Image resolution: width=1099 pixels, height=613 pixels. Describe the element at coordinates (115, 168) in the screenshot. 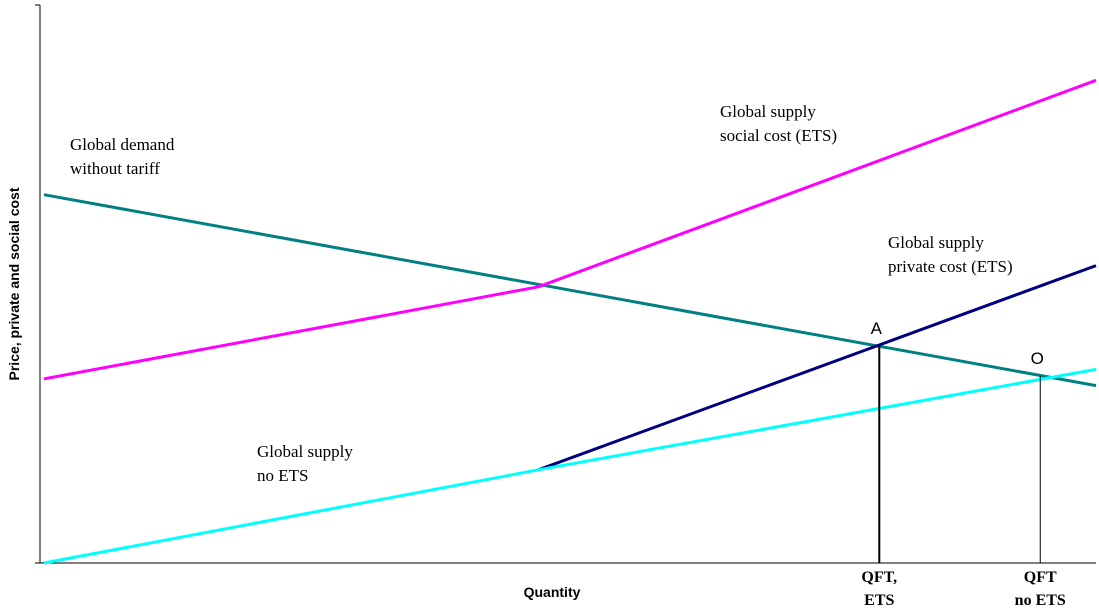

I see `series-label-line: without tariff` at that location.